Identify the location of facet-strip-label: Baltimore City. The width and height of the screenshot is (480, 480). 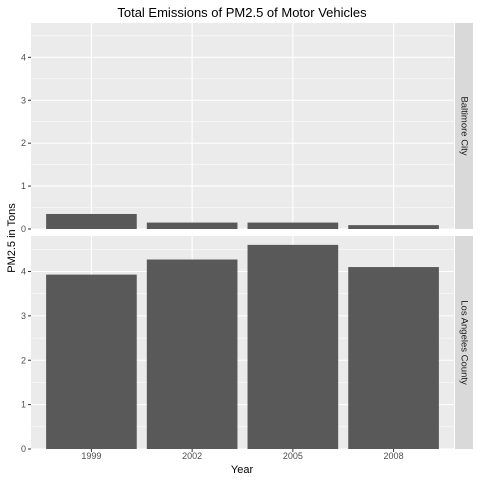
(464, 125).